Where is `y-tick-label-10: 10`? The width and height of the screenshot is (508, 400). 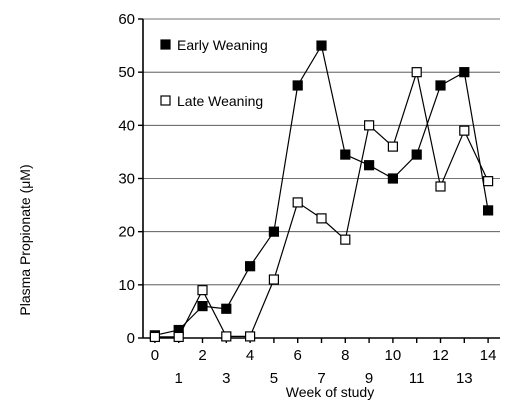 y-tick-label-10: 10 is located at coordinates (126, 285).